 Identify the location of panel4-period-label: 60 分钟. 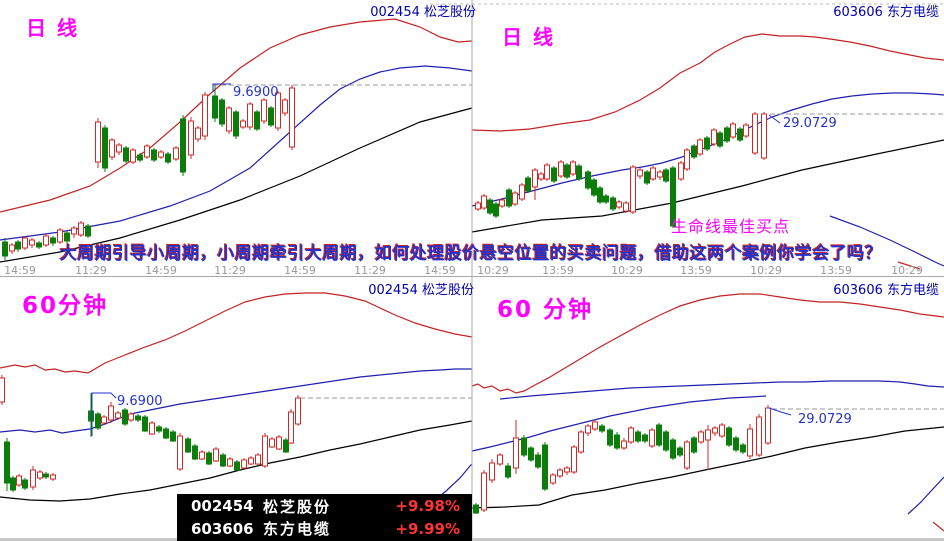
(545, 310).